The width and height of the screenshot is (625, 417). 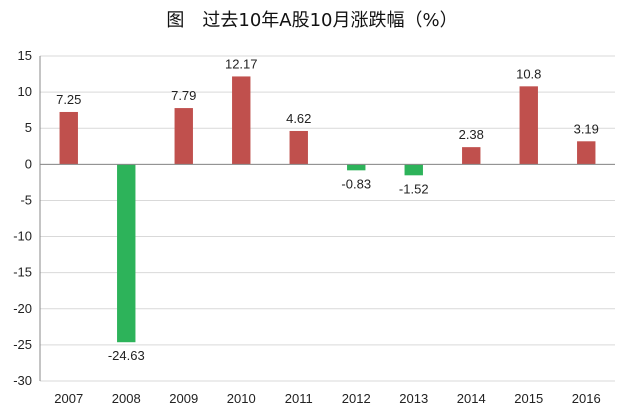 What do you see at coordinates (586, 128) in the screenshot?
I see `data-label: 3.19` at bounding box center [586, 128].